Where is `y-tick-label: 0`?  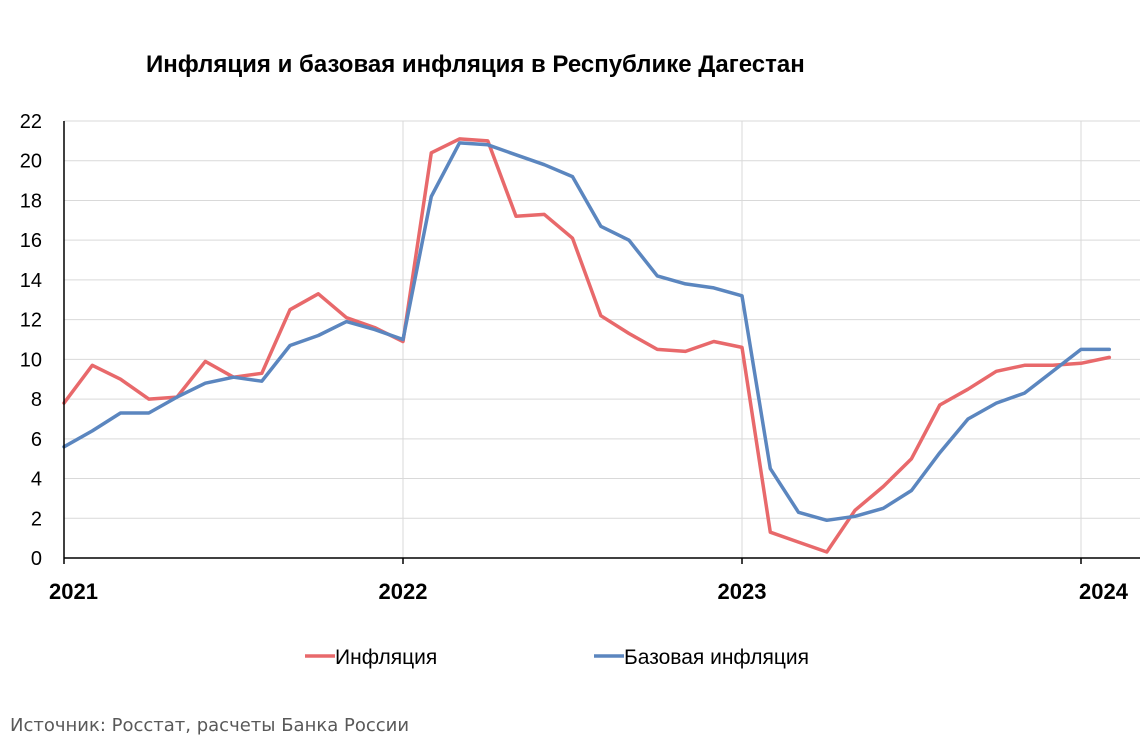 y-tick-label: 0 is located at coordinates (36, 559).